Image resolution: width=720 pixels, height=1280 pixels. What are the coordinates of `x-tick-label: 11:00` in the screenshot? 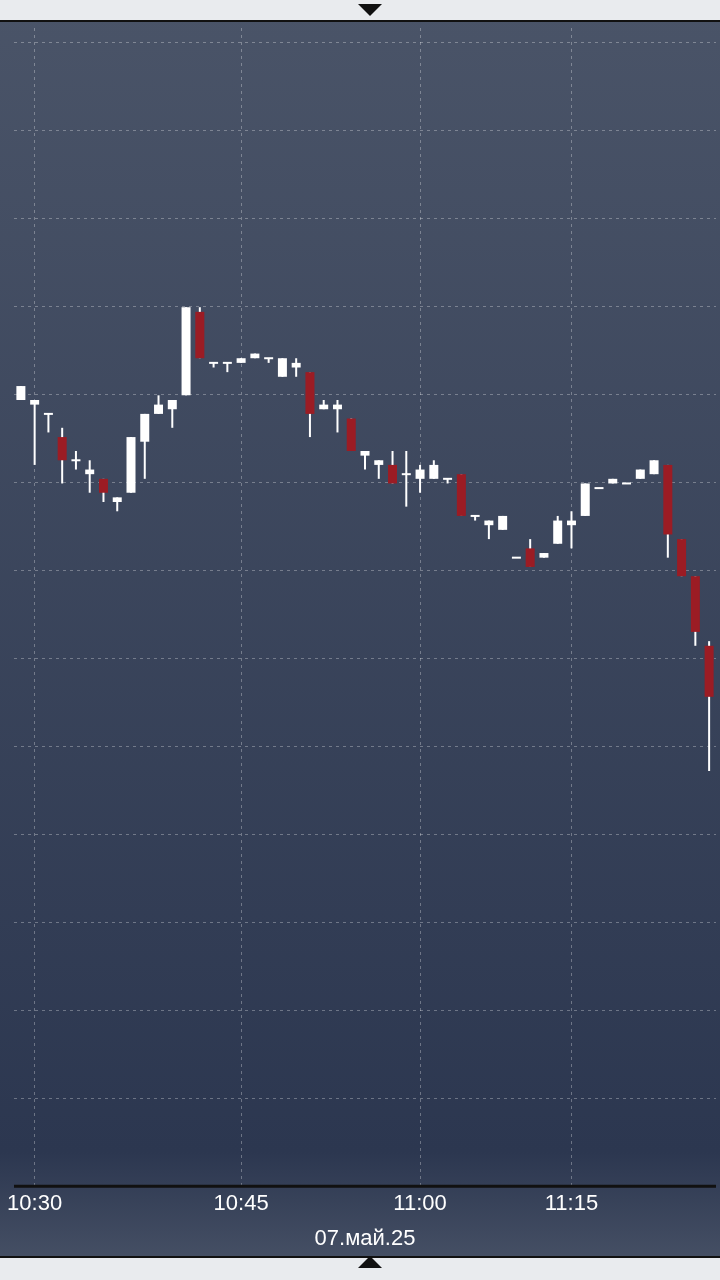 It's located at (420, 1203).